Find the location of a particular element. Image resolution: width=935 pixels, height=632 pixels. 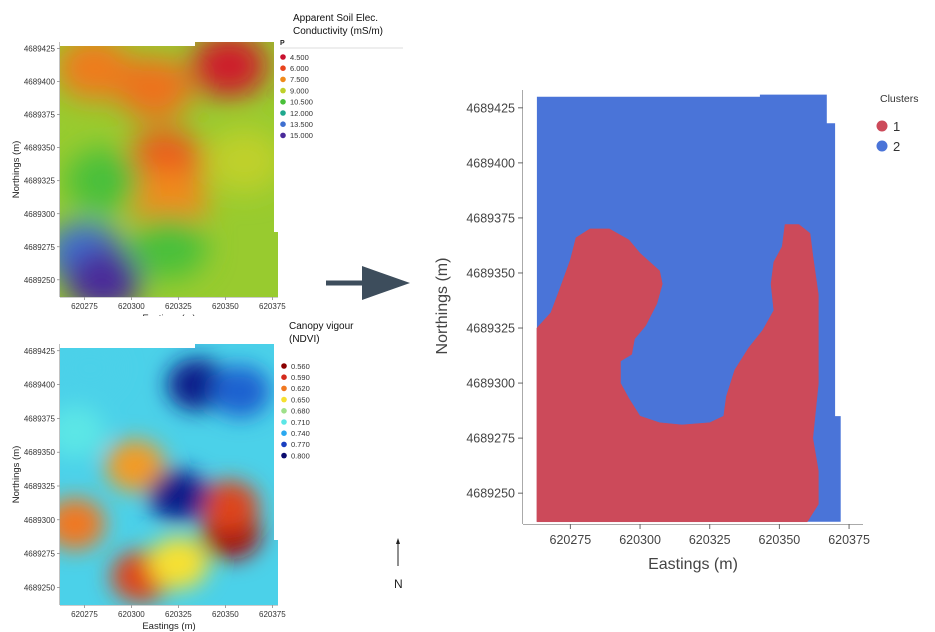

ndvi-legend-label-1: 0.590 is located at coordinates (300, 377).